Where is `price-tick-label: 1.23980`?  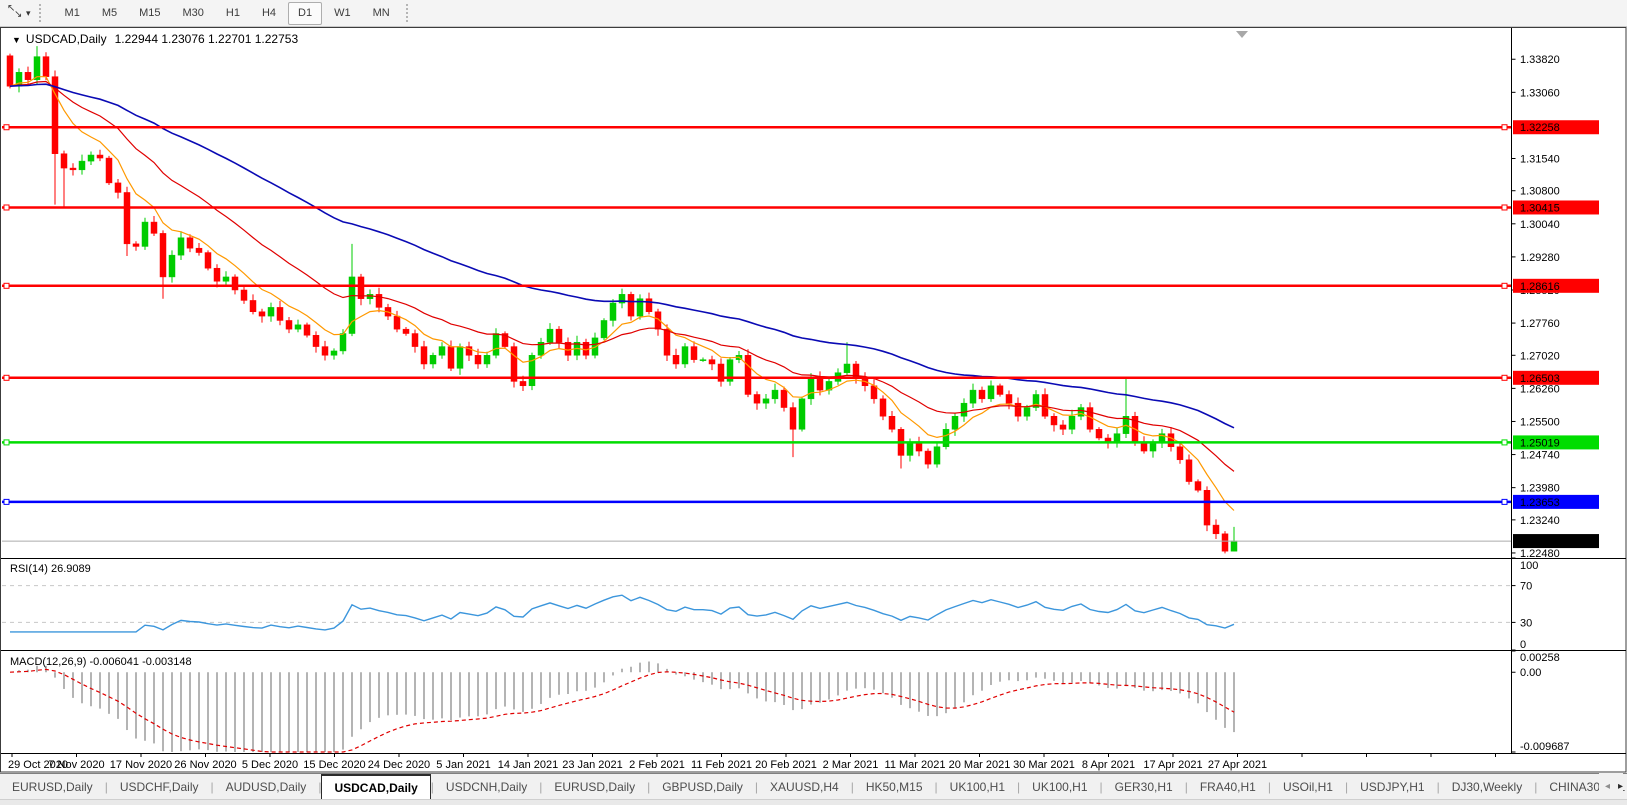
price-tick-label: 1.23980 is located at coordinates (1540, 489).